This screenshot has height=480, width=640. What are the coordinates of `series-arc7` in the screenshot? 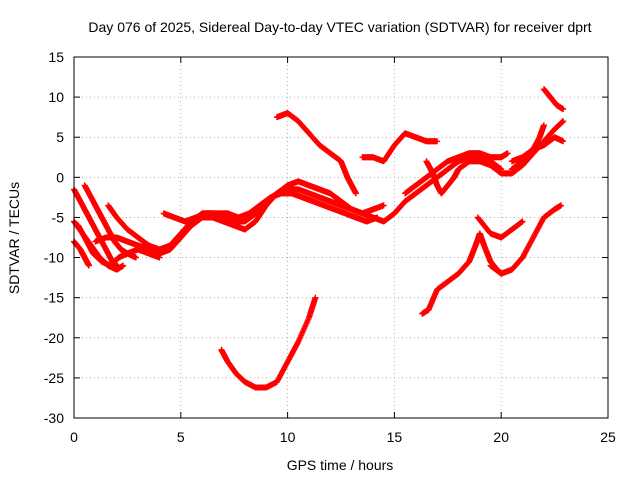 It's located at (239, 217).